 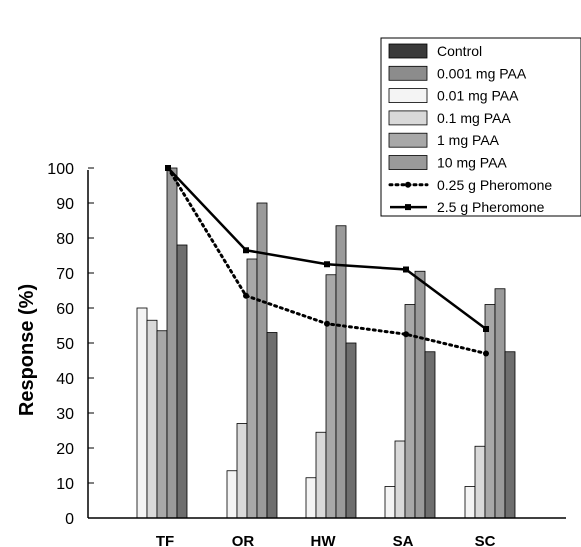 I want to click on bar-or-10-mg-paa, so click(x=262, y=360).